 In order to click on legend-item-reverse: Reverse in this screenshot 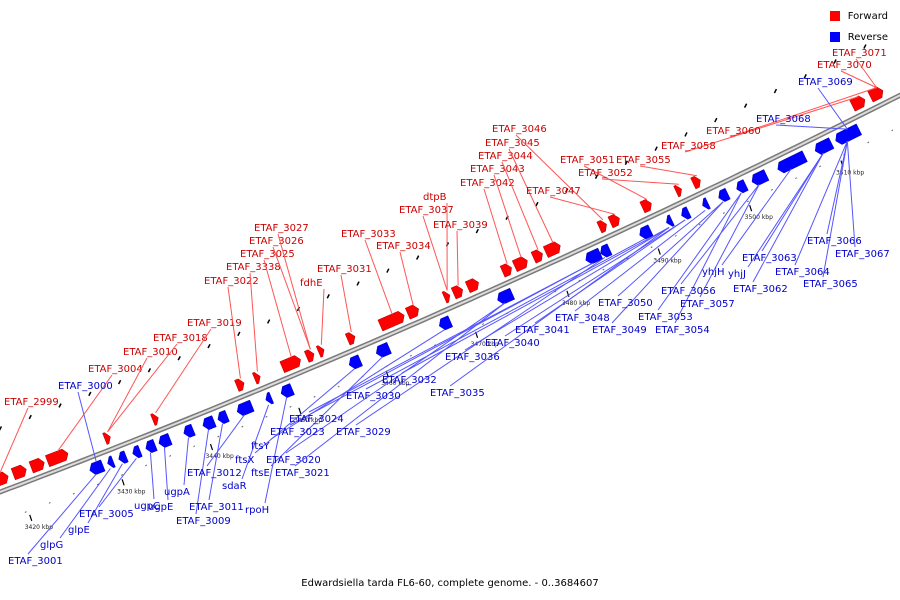, I will do `click(858, 37)`.